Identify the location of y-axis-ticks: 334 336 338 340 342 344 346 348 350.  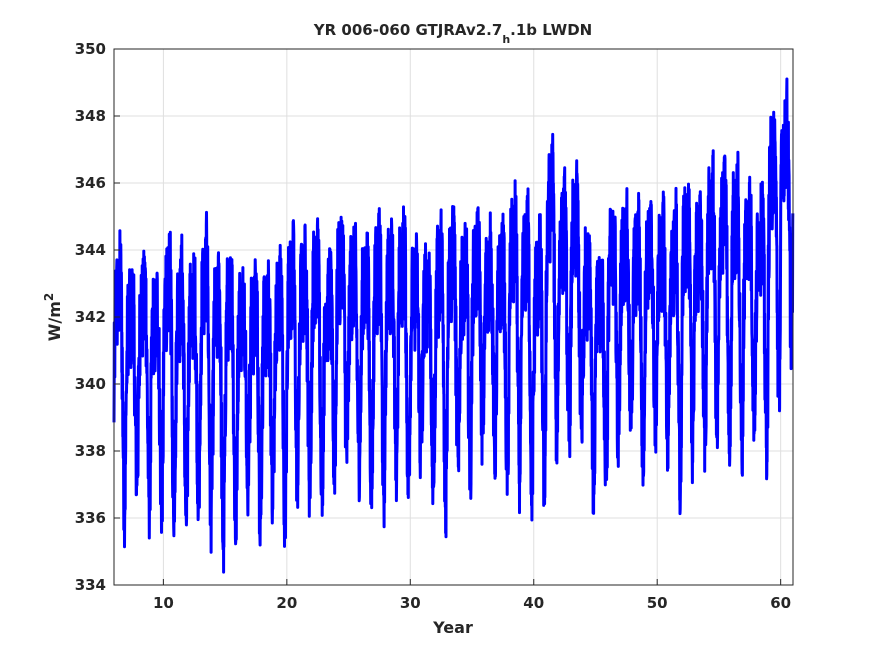
(97, 317).